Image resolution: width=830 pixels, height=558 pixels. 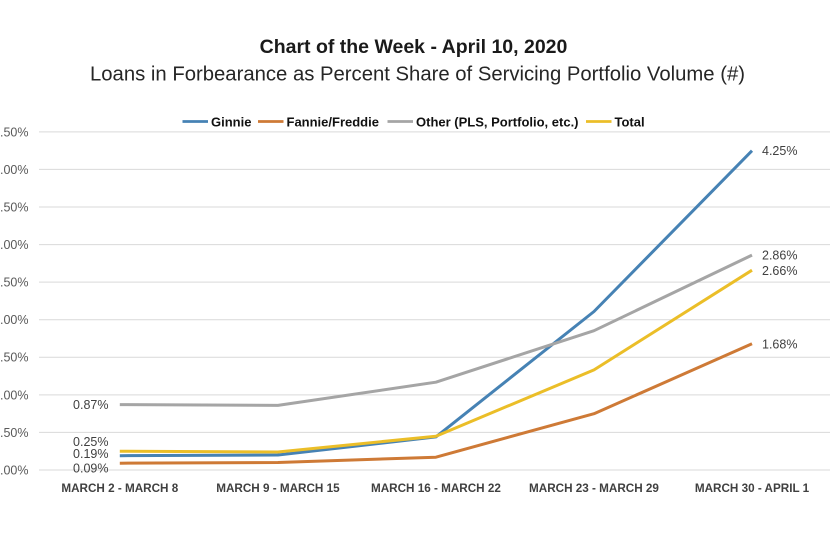 What do you see at coordinates (231, 122) in the screenshot?
I see `svg-text: Ginnie` at bounding box center [231, 122].